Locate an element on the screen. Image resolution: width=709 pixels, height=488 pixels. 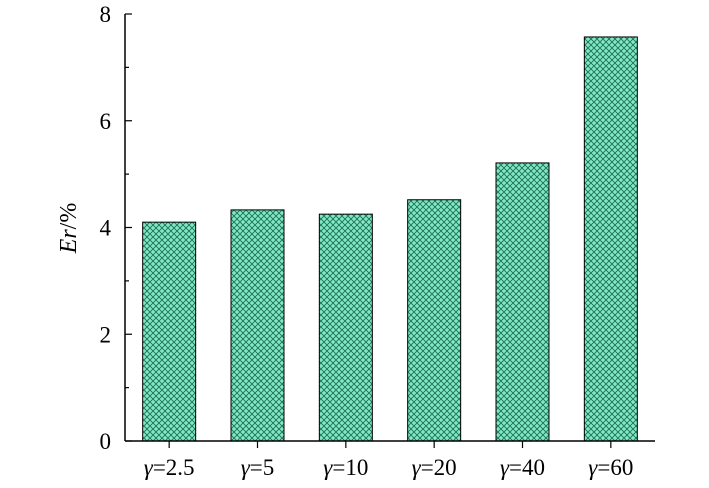
x-tick-label: γ=2.5 is located at coordinates (169, 467).